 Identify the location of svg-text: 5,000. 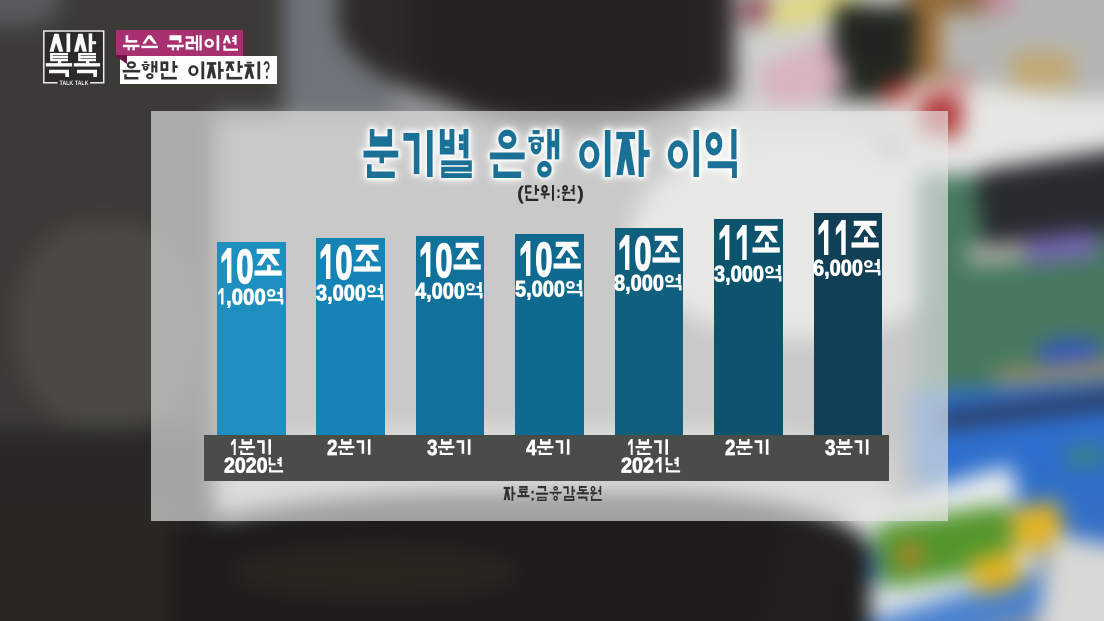
(540, 288).